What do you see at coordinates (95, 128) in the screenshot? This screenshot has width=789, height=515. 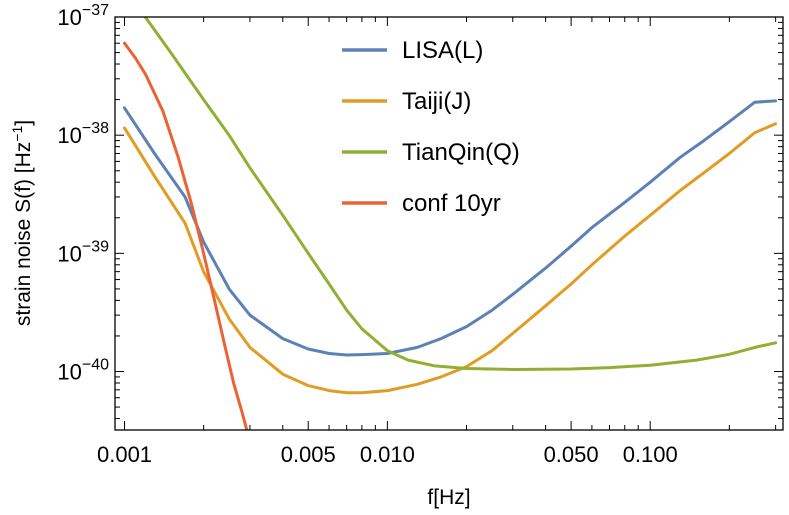 I see `y-tick-exponent: −38` at bounding box center [95, 128].